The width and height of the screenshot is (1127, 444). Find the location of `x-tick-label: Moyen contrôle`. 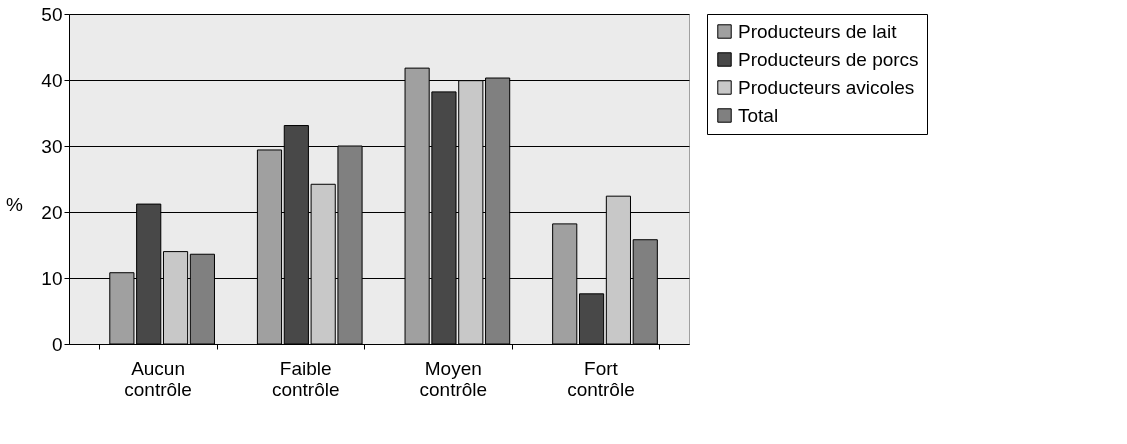

x-tick-label: Moyen contrôle is located at coordinates (453, 378).